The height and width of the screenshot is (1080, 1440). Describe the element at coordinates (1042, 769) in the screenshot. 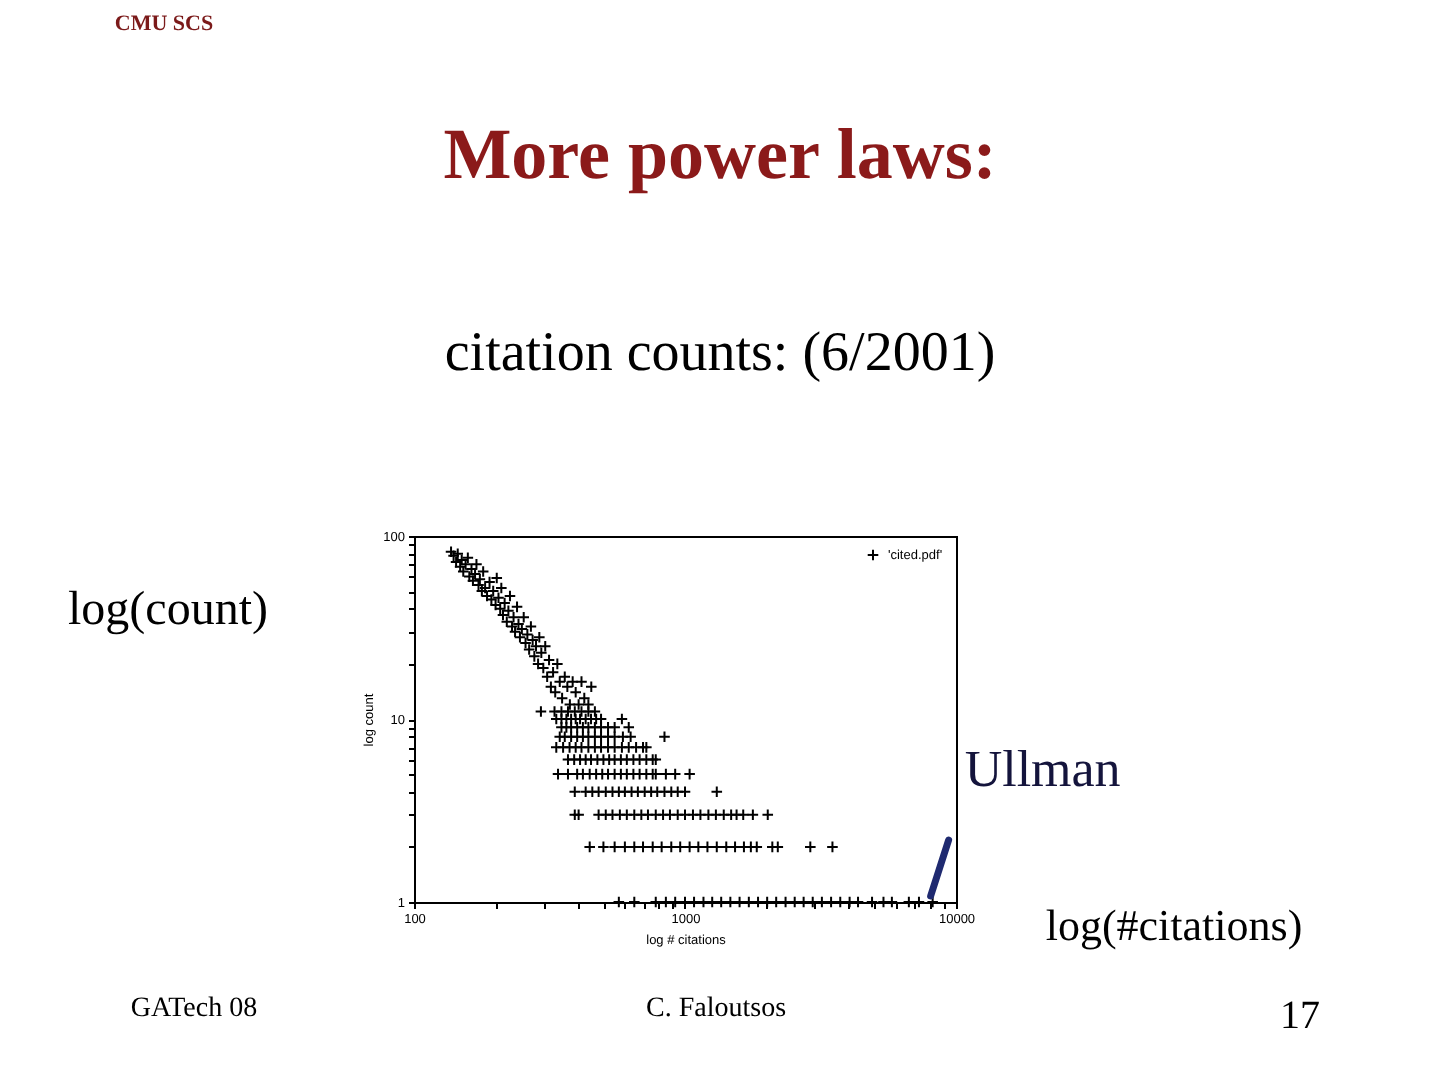

I see `annotation: Ullman` at that location.